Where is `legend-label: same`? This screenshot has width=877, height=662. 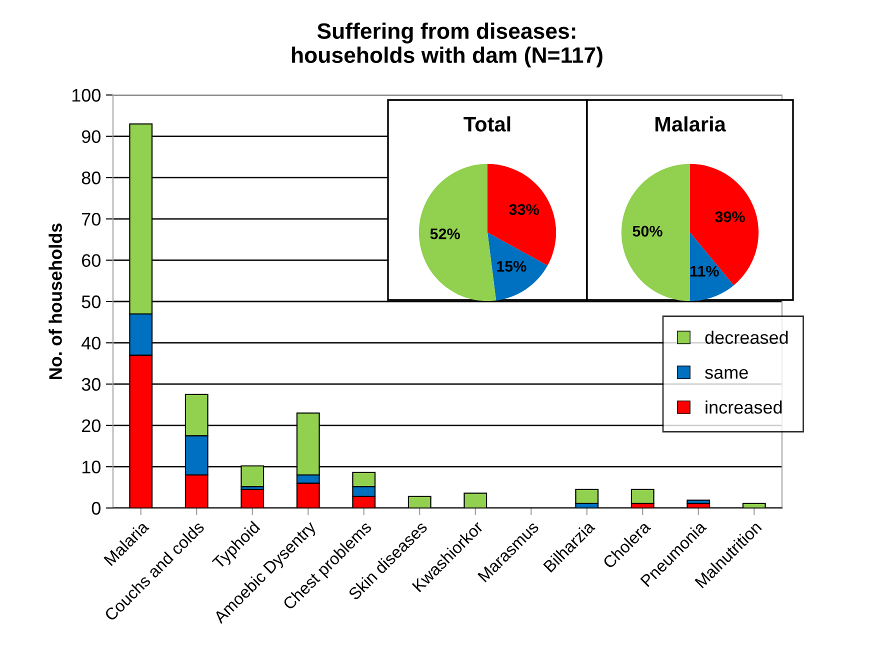
legend-label: same is located at coordinates (726, 373).